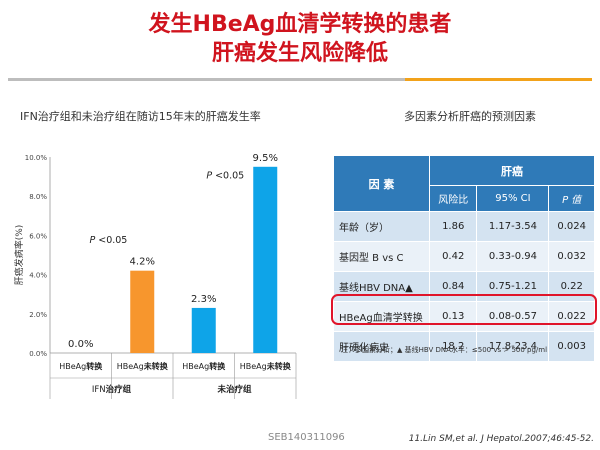 The width and height of the screenshot is (600, 450). What do you see at coordinates (381, 316) in the screenshot?
I see `factor-cell: HBeAg血清学转换` at bounding box center [381, 316].